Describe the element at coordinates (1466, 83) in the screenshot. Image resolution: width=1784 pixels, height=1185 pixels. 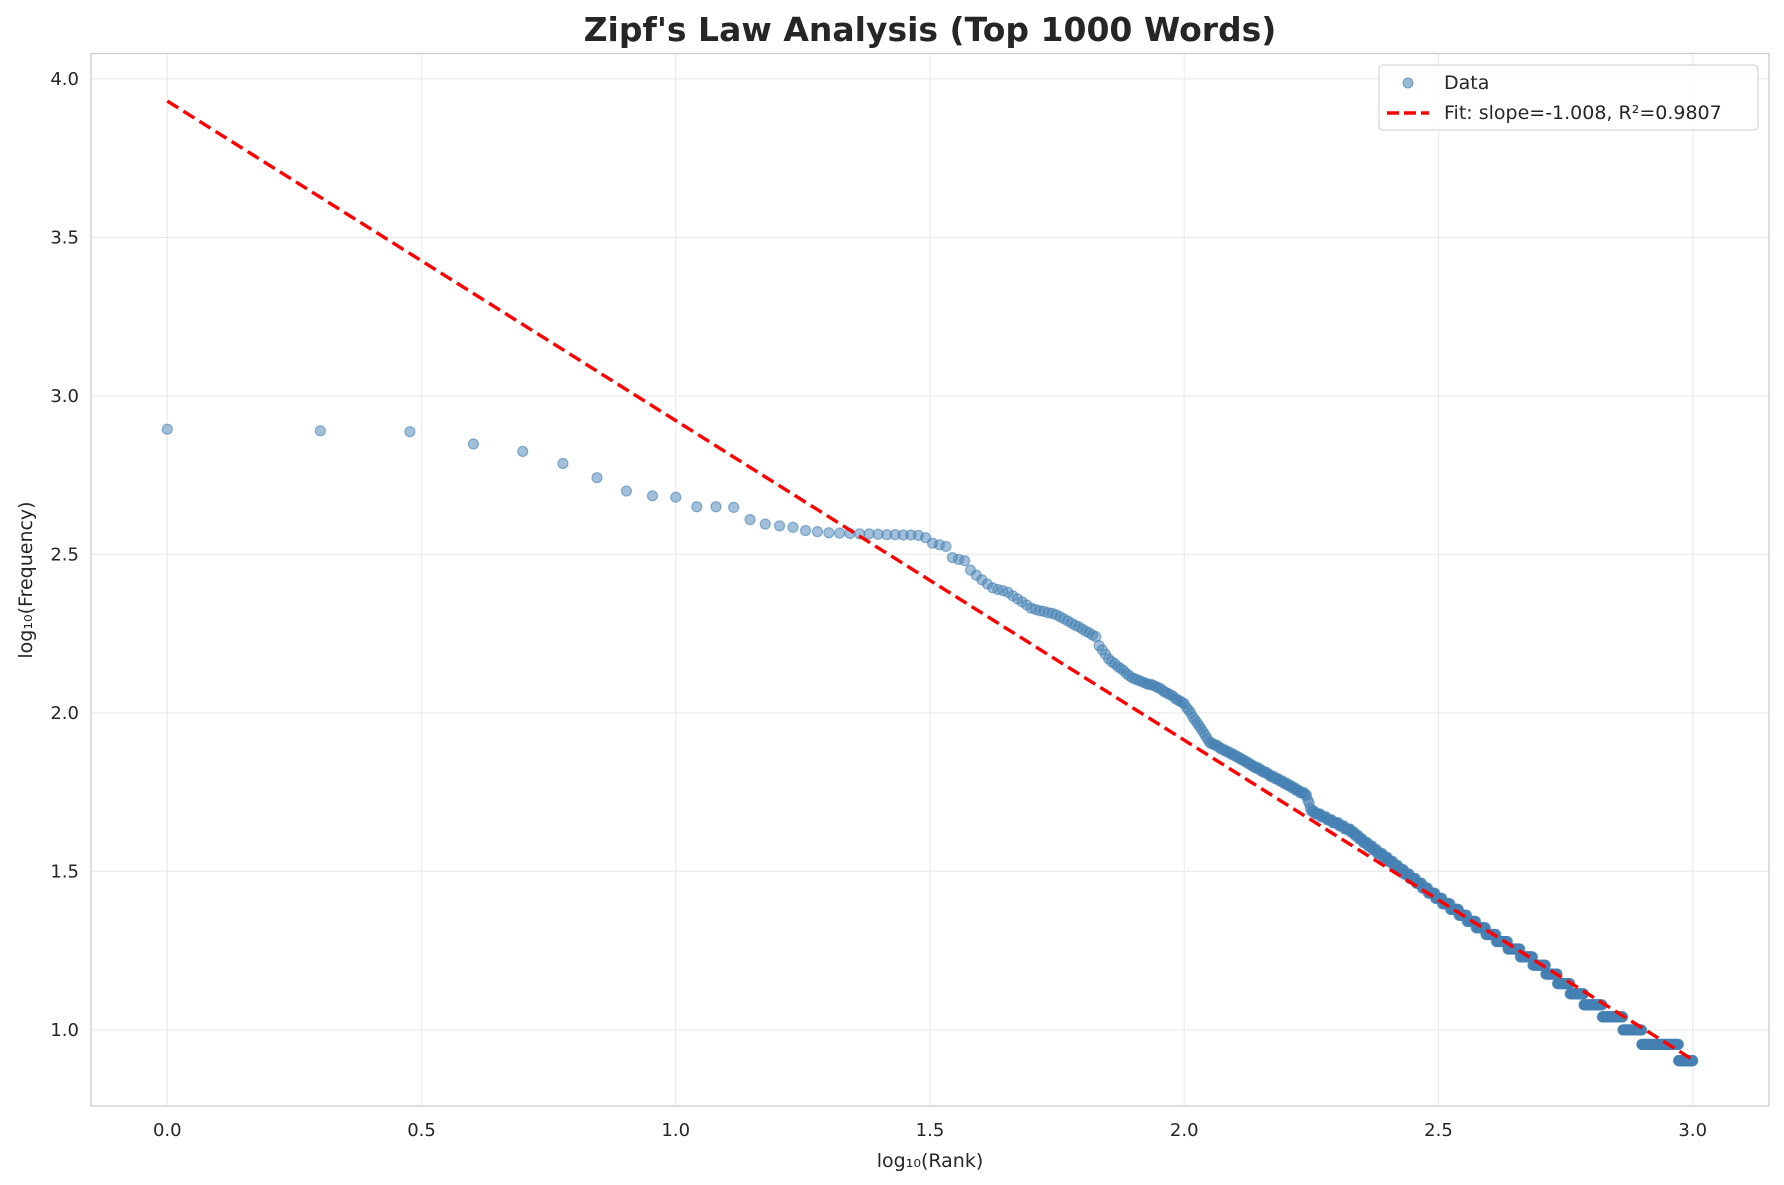
I see `legend-label-data: Data` at that location.